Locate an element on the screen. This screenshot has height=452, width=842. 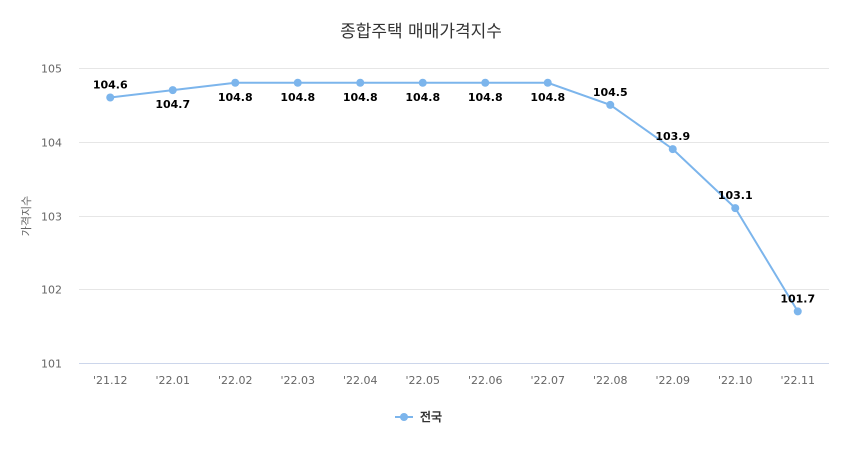
x-tick-label: '22.10 is located at coordinates (735, 380).